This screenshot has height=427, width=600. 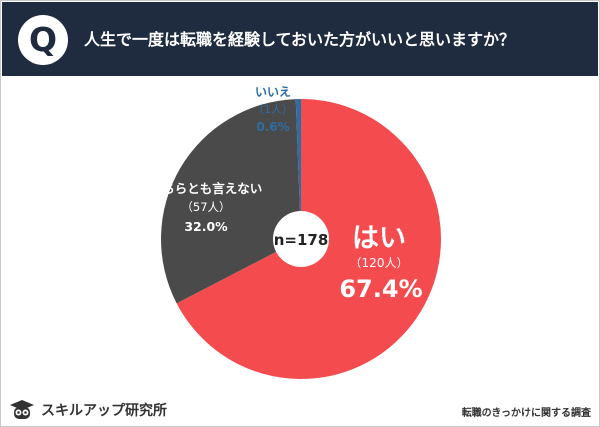 I want to click on brand-name: スキルアップ研究所, so click(x=104, y=411).